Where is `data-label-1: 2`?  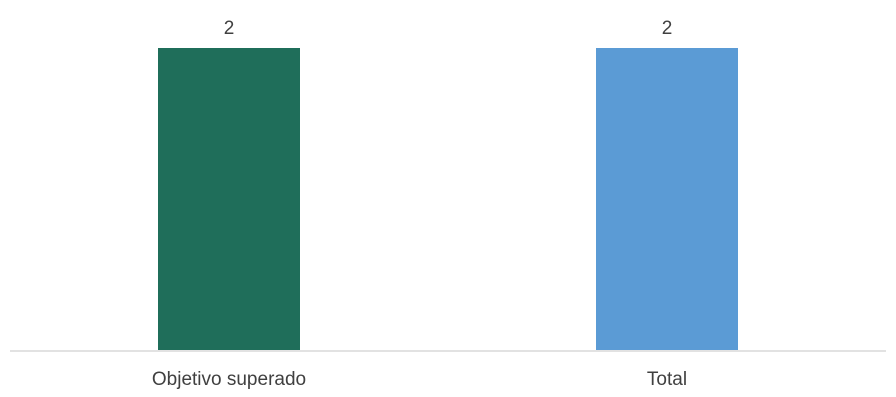
data-label-1: 2 is located at coordinates (229, 28).